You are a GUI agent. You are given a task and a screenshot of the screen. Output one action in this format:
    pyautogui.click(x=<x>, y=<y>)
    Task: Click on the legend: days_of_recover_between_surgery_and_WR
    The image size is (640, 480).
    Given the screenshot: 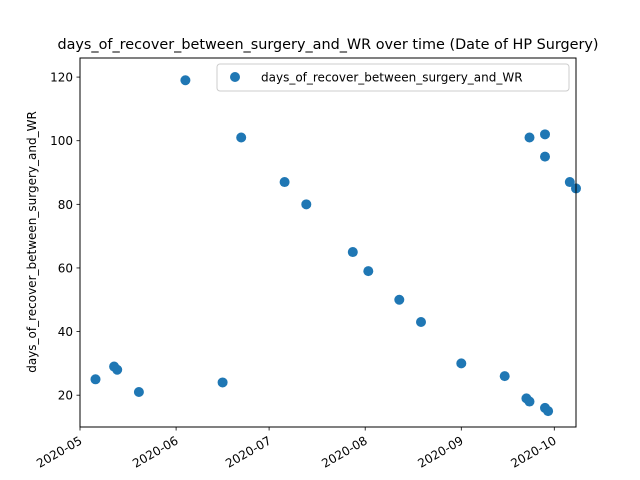 What is the action you would take?
    pyautogui.click(x=393, y=77)
    